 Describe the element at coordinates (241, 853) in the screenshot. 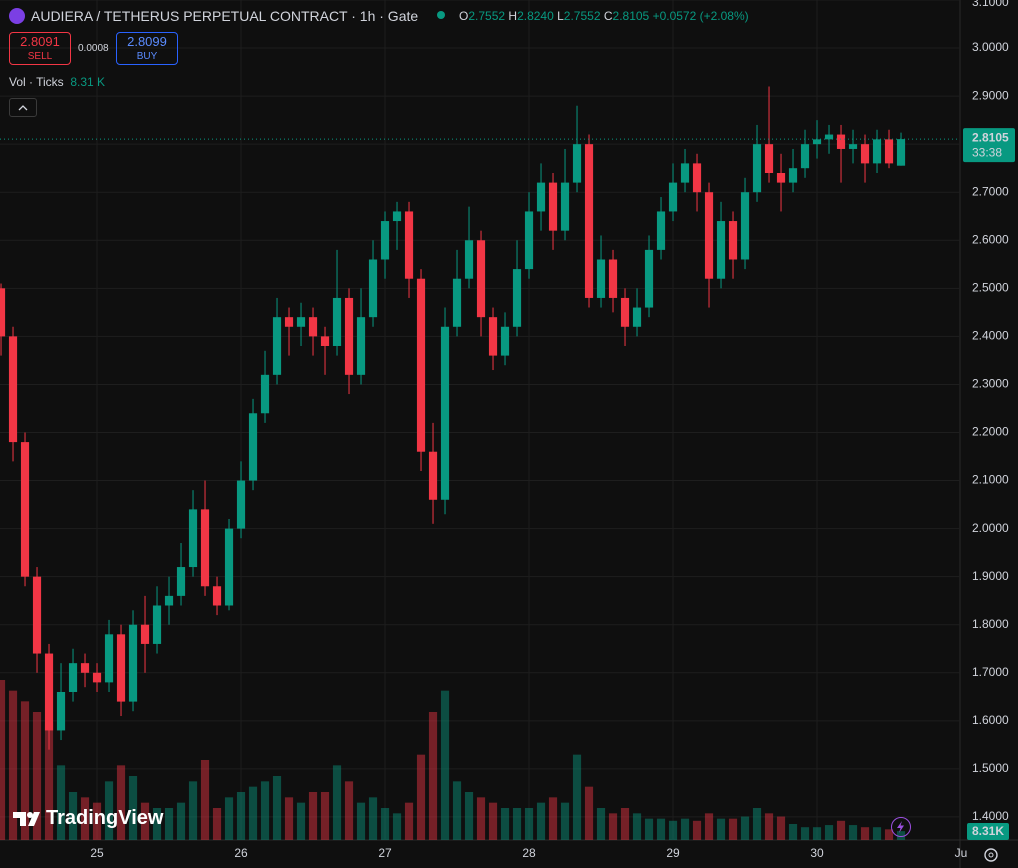

I see `x-tick-label: 26` at that location.